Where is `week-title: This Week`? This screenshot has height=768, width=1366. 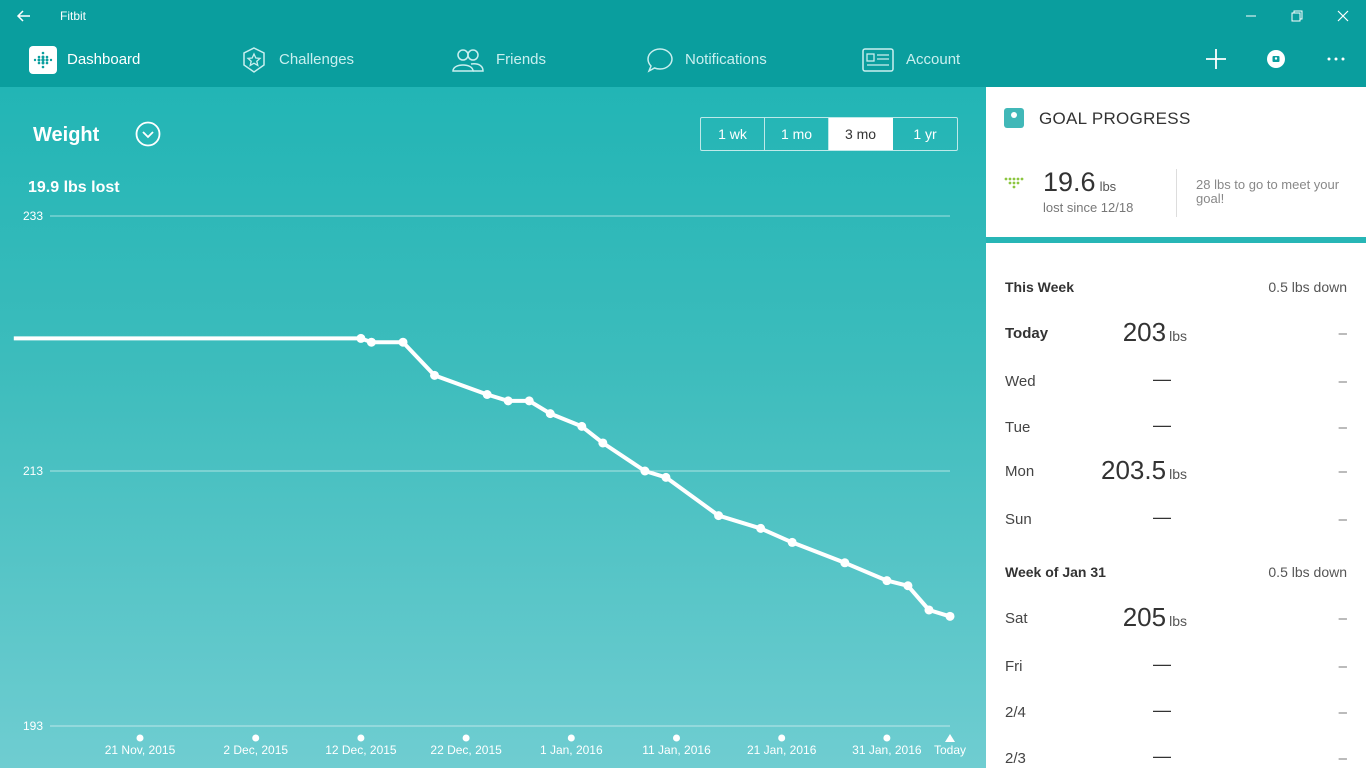 week-title: This Week is located at coordinates (1039, 287).